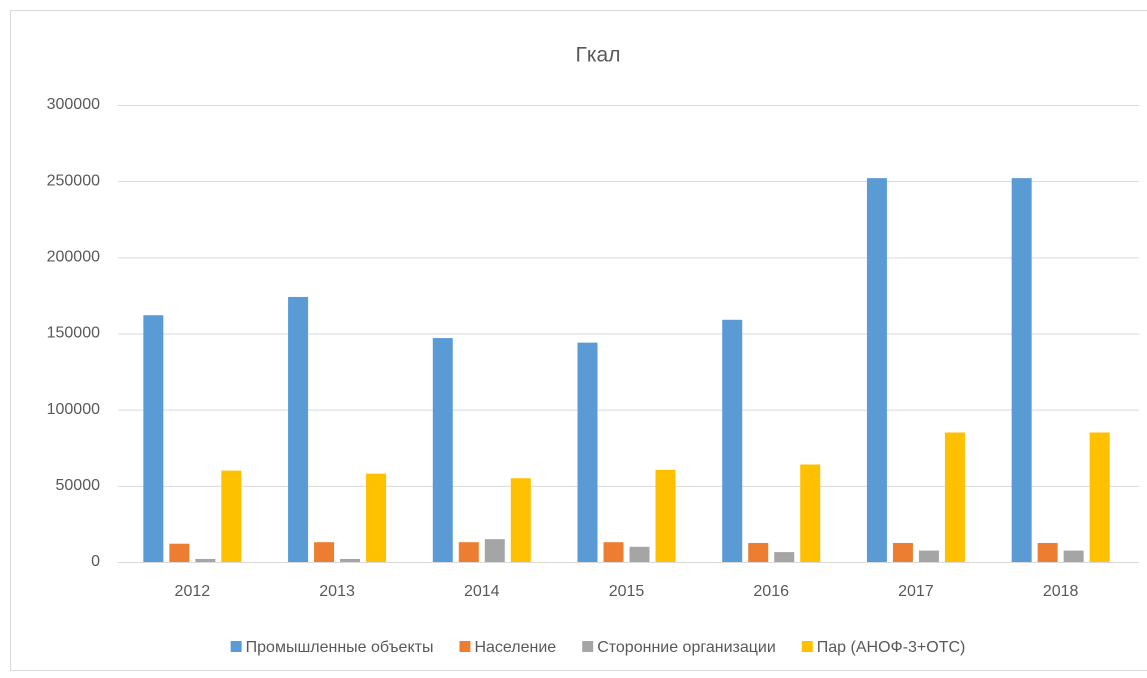 This screenshot has height=678, width=1147. What do you see at coordinates (627, 591) in the screenshot?
I see `x-tick-label: 2015` at bounding box center [627, 591].